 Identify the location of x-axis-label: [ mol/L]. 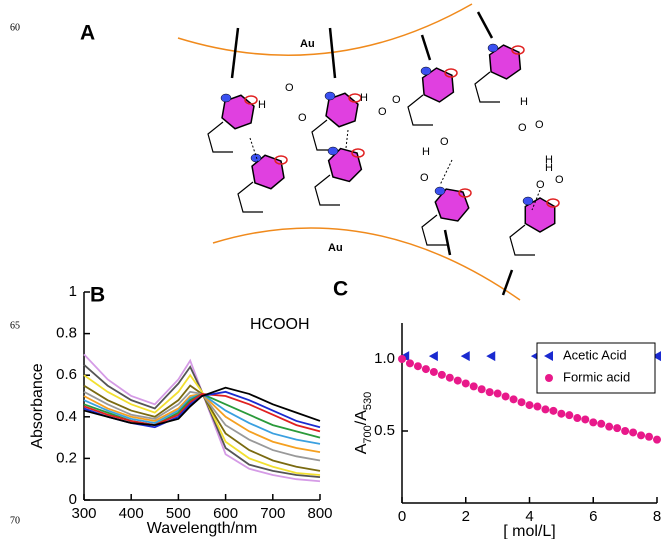
(529, 531).